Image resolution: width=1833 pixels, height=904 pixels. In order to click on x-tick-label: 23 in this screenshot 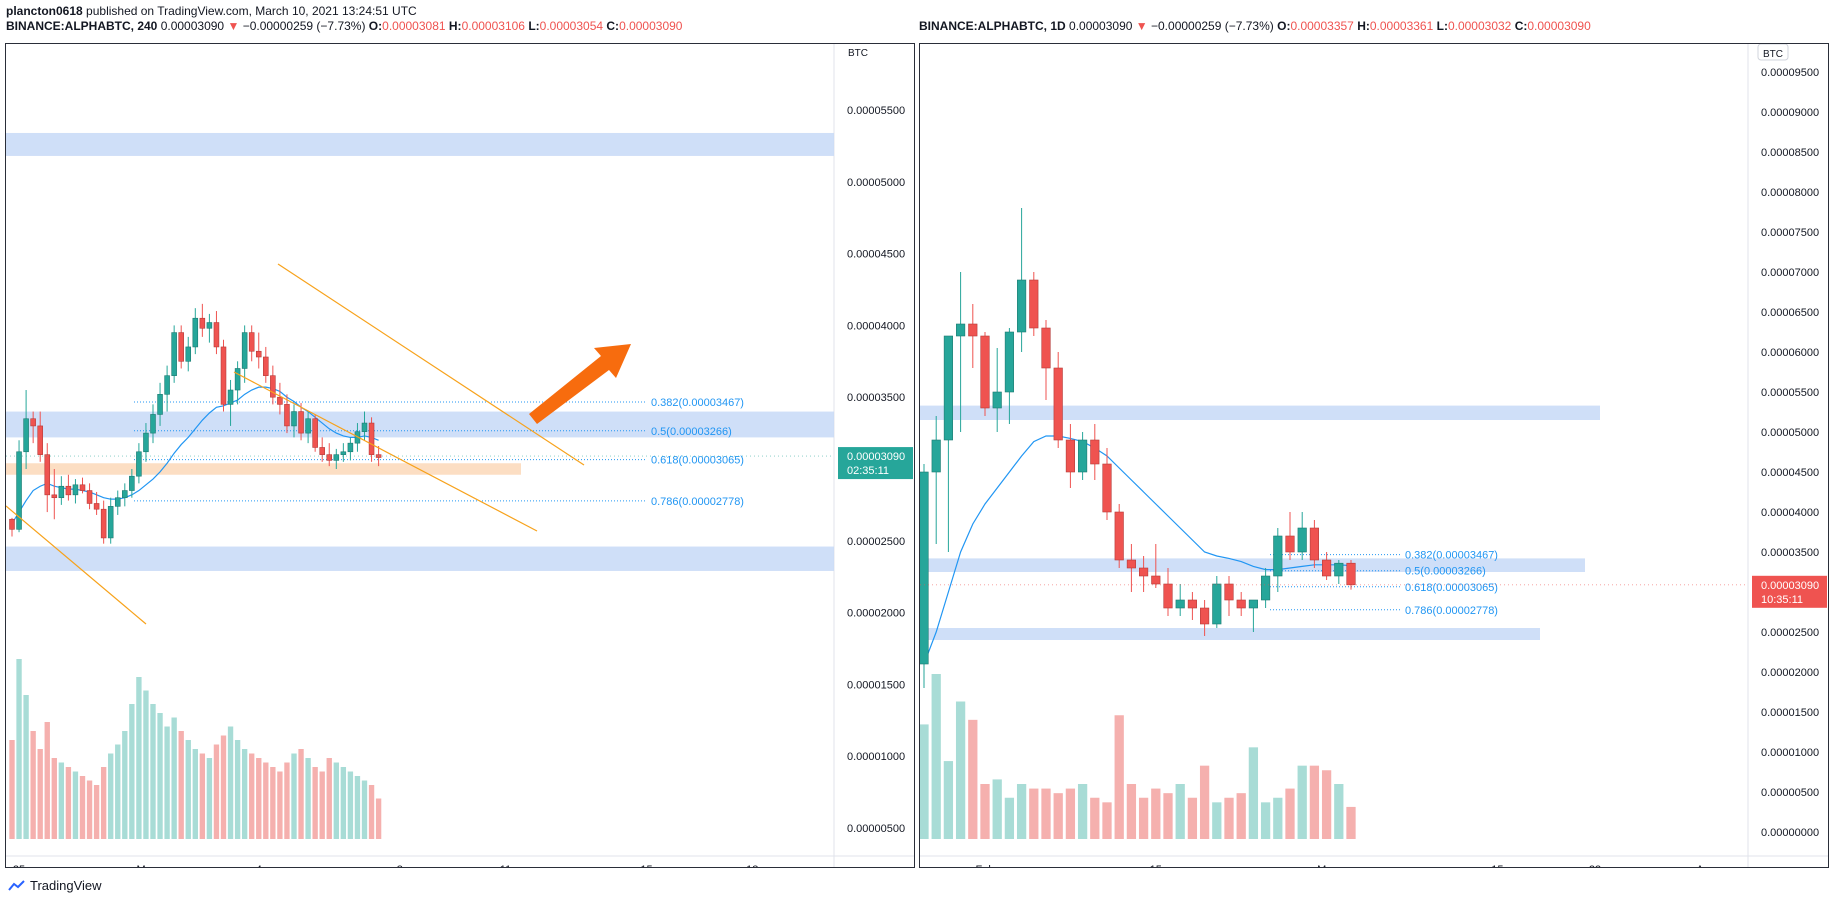, I will do `click(1595, 865)`.